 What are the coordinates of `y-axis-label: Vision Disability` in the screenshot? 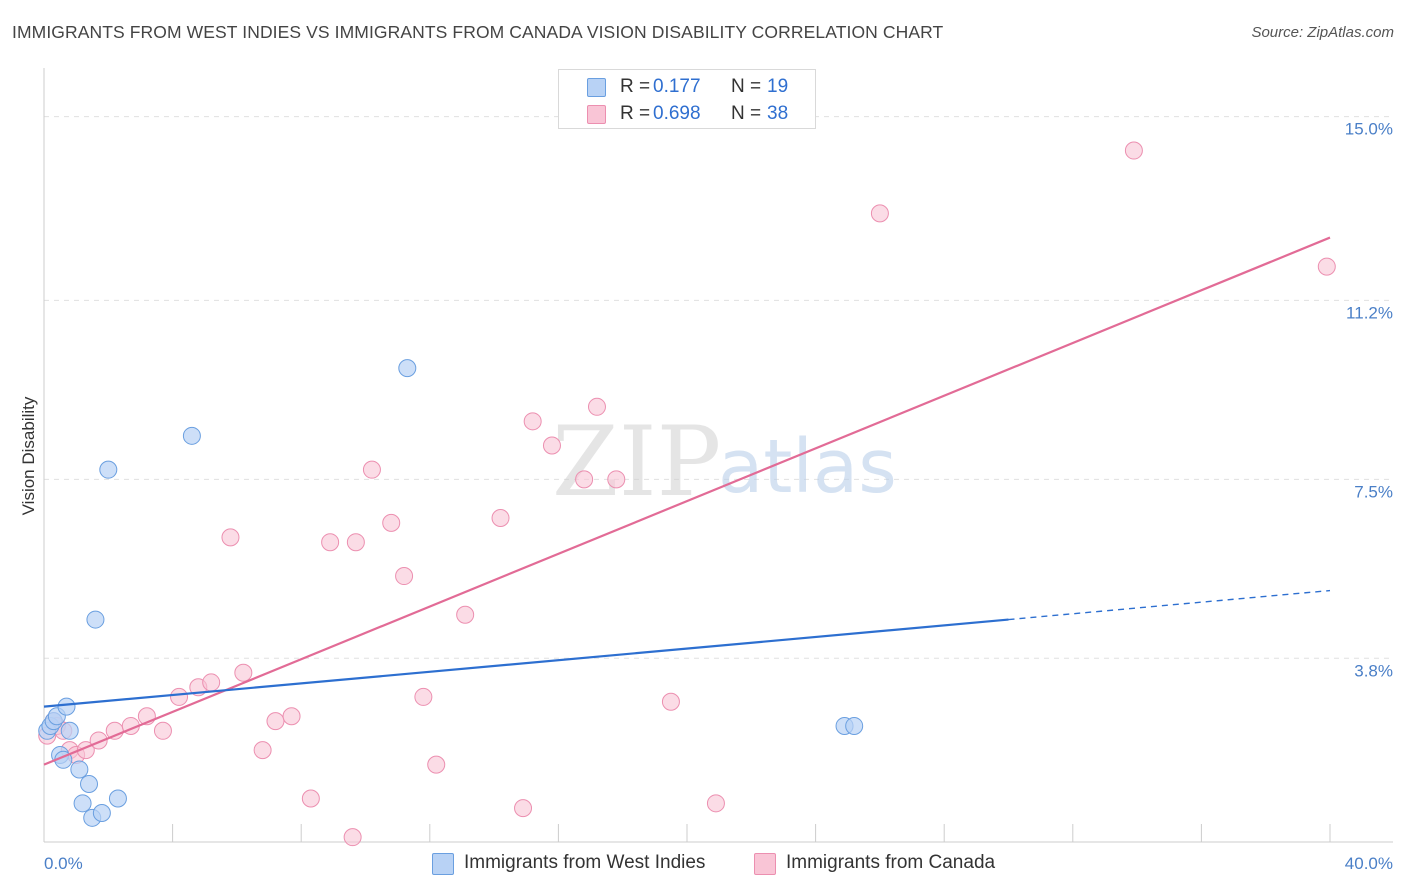 It's located at (28, 455).